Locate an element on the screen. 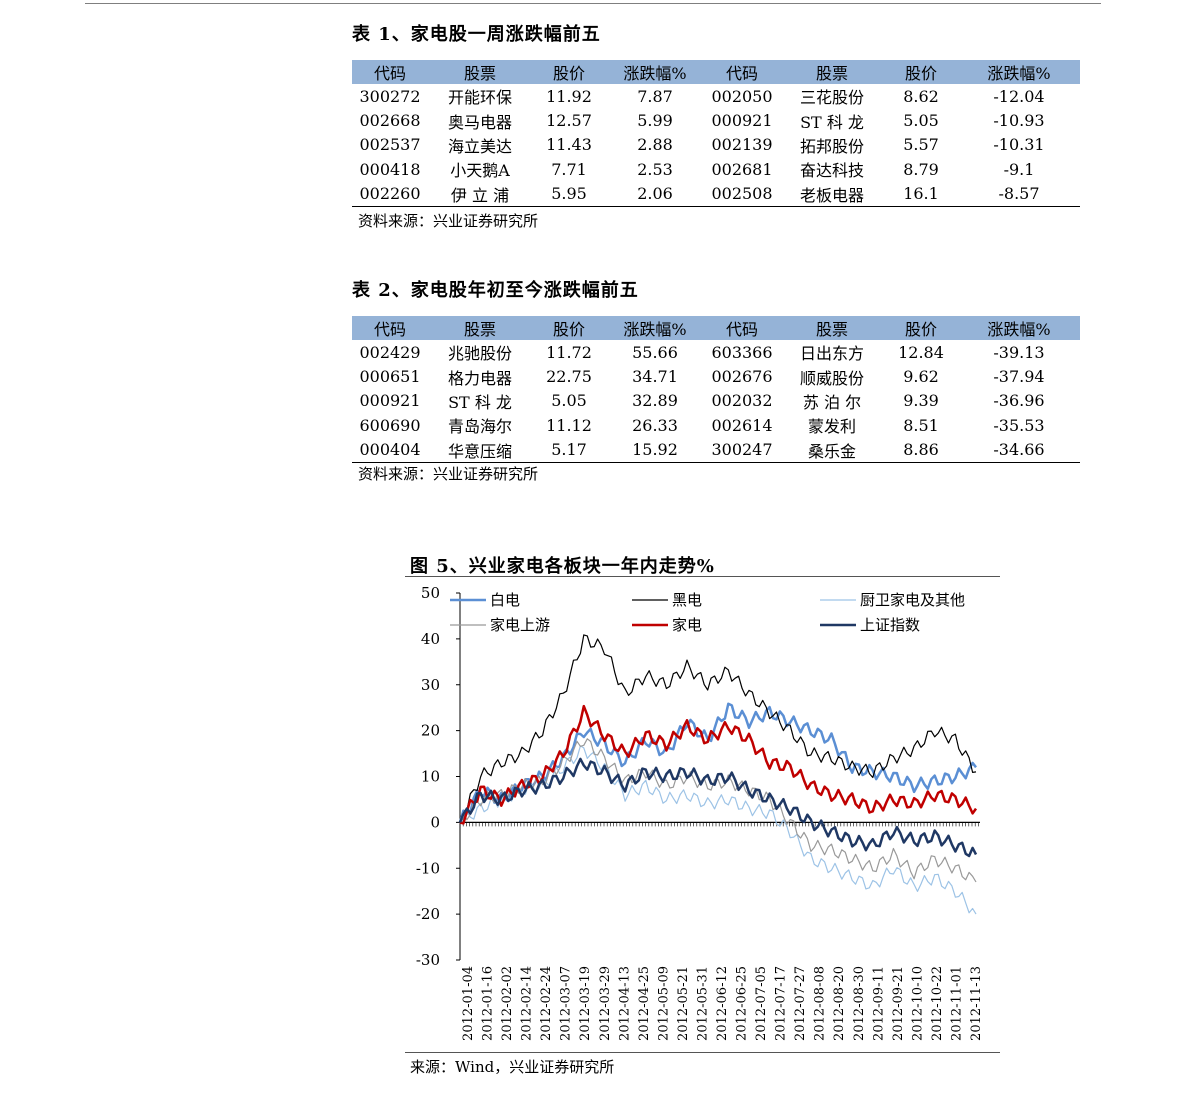  table-row: 300272 开能环保 11.92 7.87 002050 三花股份 8.62 -12.04 is located at coordinates (716, 96).